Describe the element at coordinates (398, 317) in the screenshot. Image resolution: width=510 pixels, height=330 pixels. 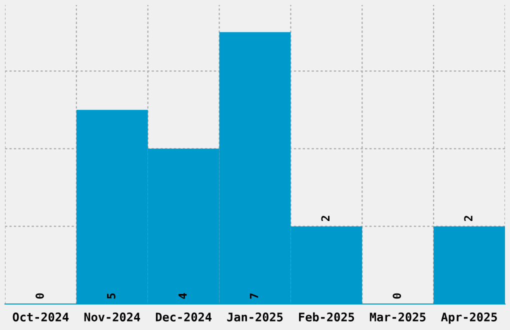
I see `x-tick-label: Mar-2025` at that location.